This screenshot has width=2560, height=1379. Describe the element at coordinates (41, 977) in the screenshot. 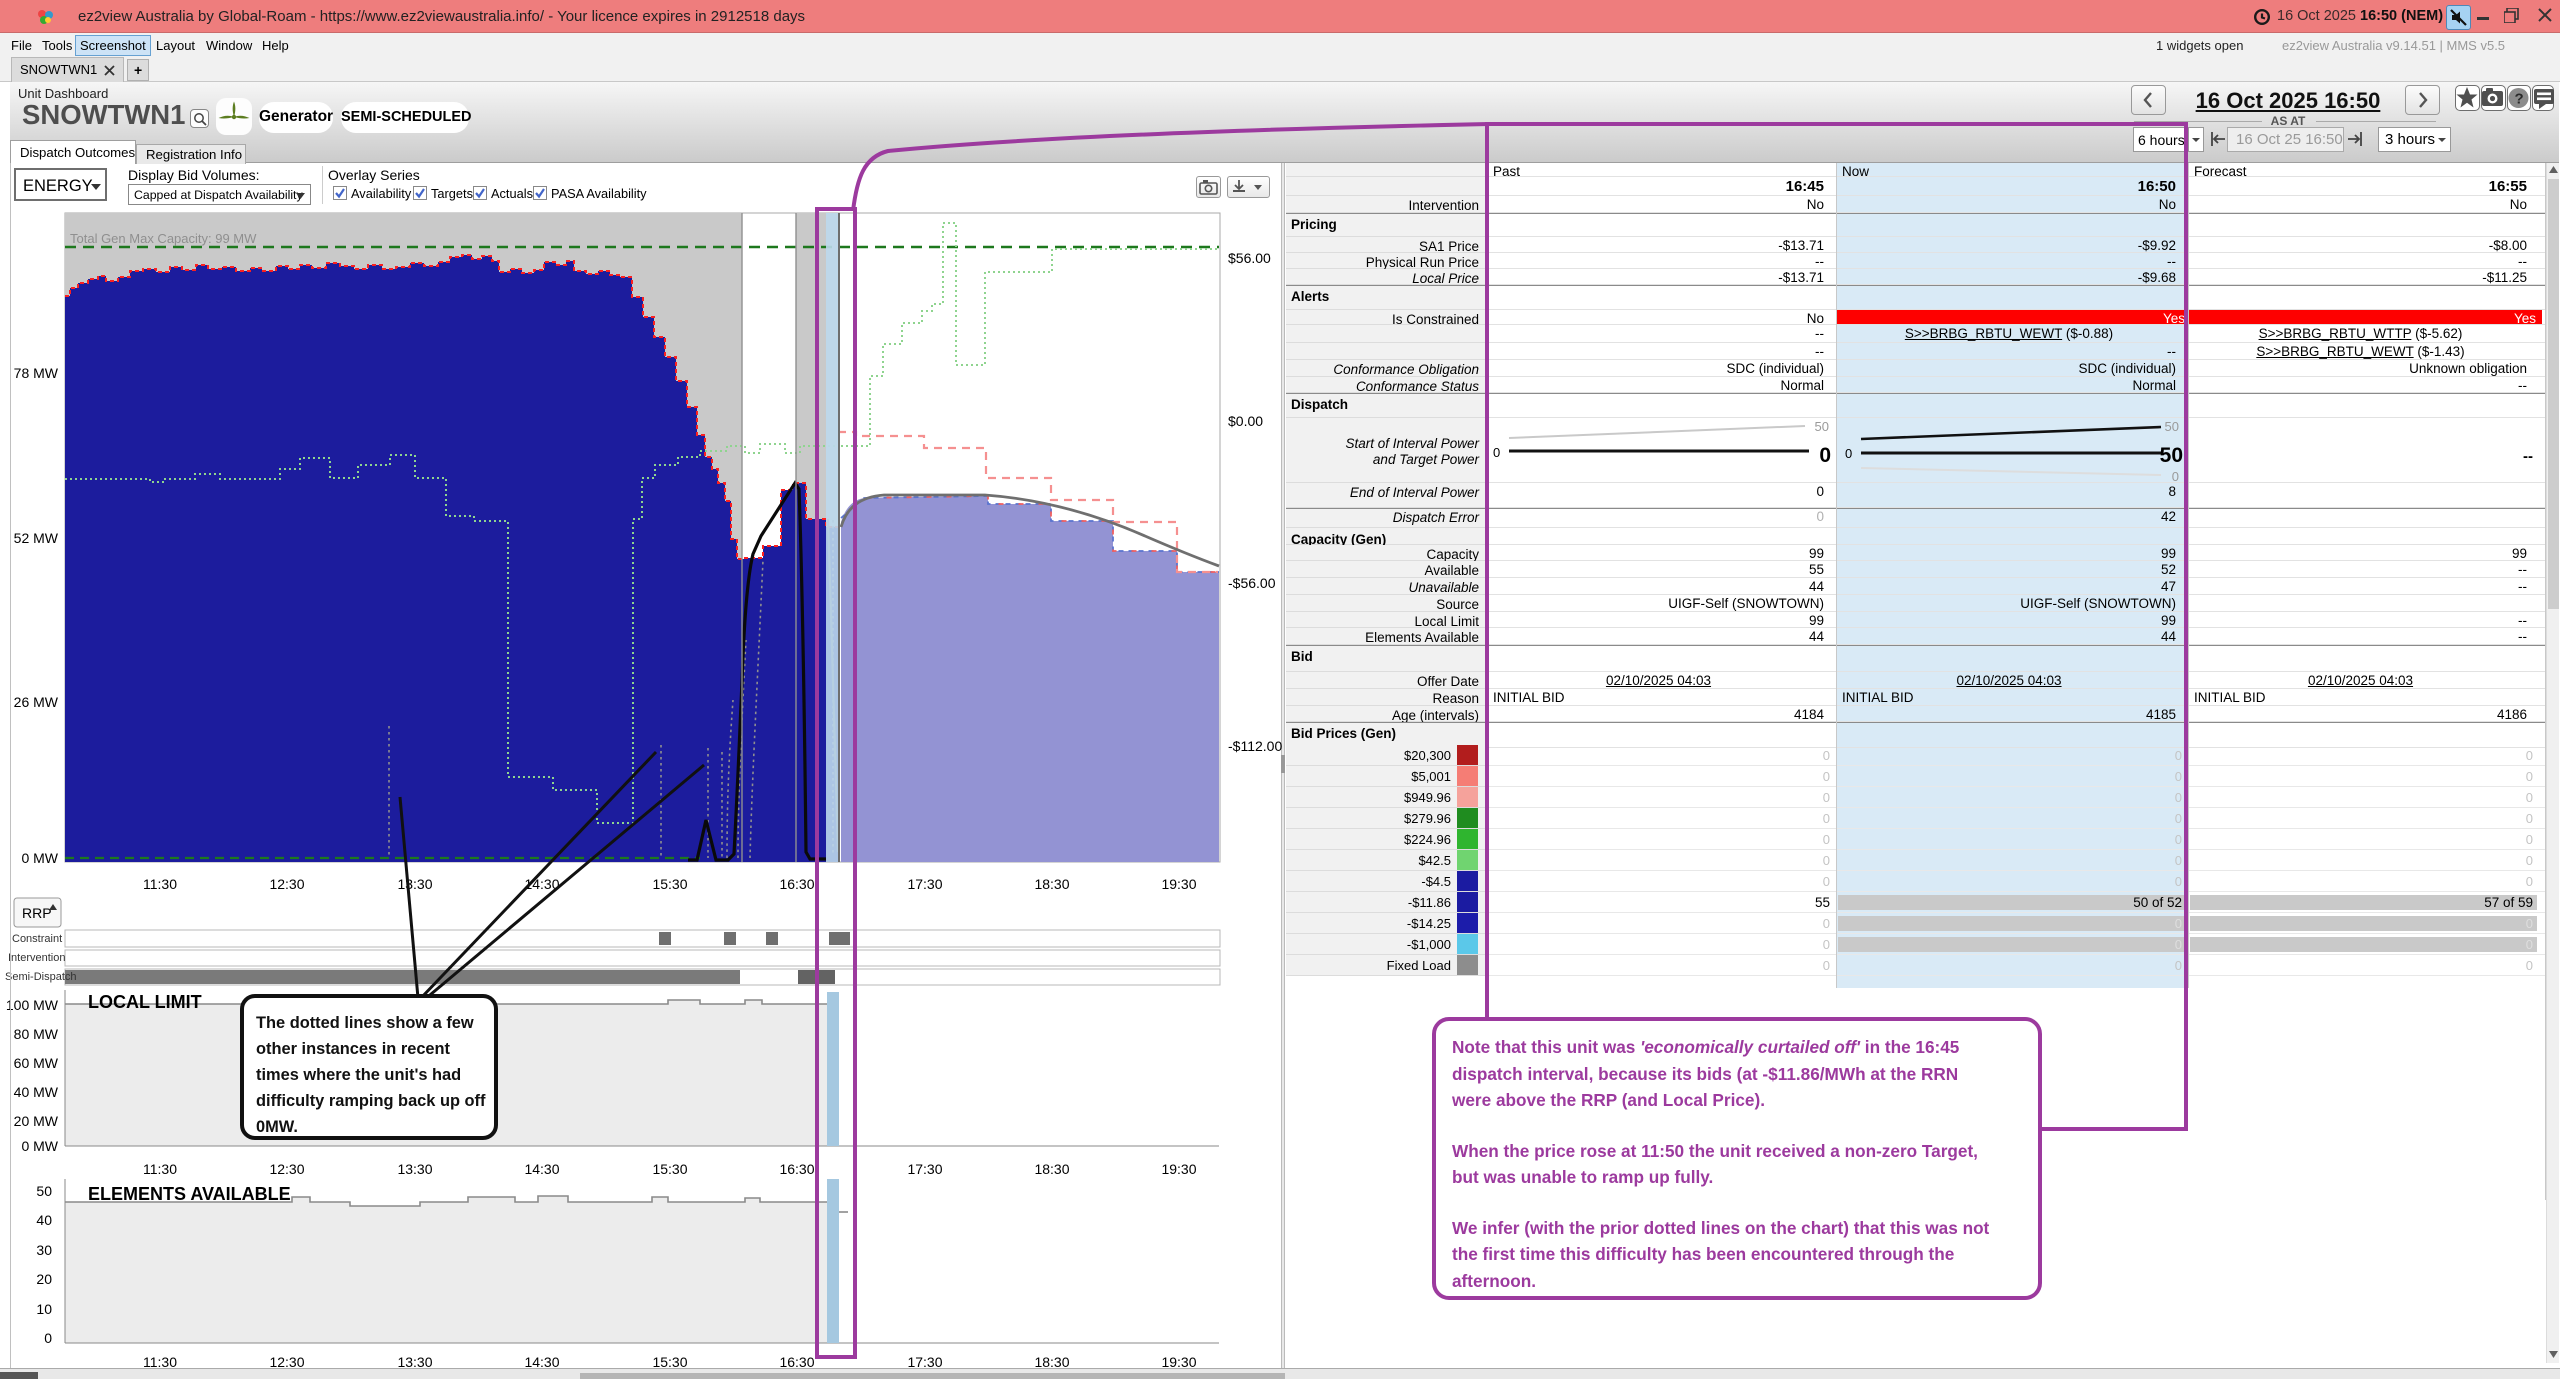

I see `svg-text: Semi-Dispatch` at that location.